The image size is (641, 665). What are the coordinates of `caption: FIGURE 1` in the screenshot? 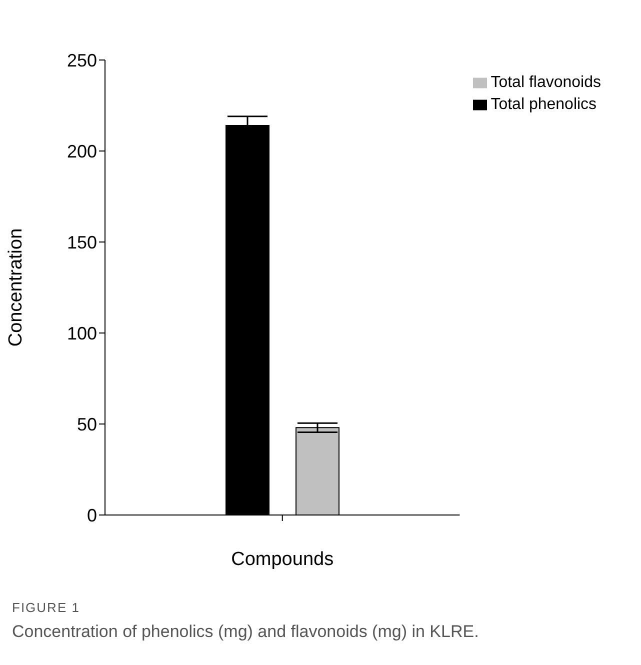 It's located at (46, 607).